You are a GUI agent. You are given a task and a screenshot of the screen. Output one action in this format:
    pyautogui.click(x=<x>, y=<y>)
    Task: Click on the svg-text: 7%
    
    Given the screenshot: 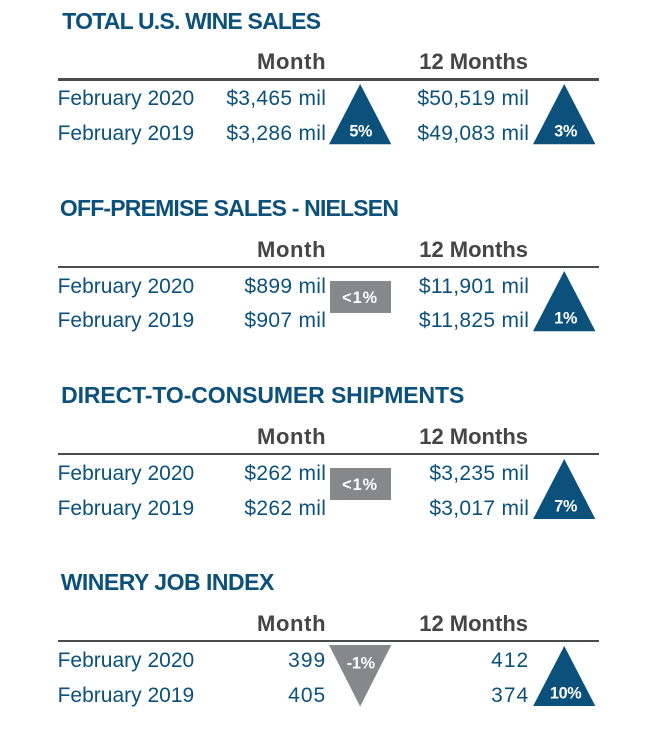 What is the action you would take?
    pyautogui.click(x=565, y=506)
    